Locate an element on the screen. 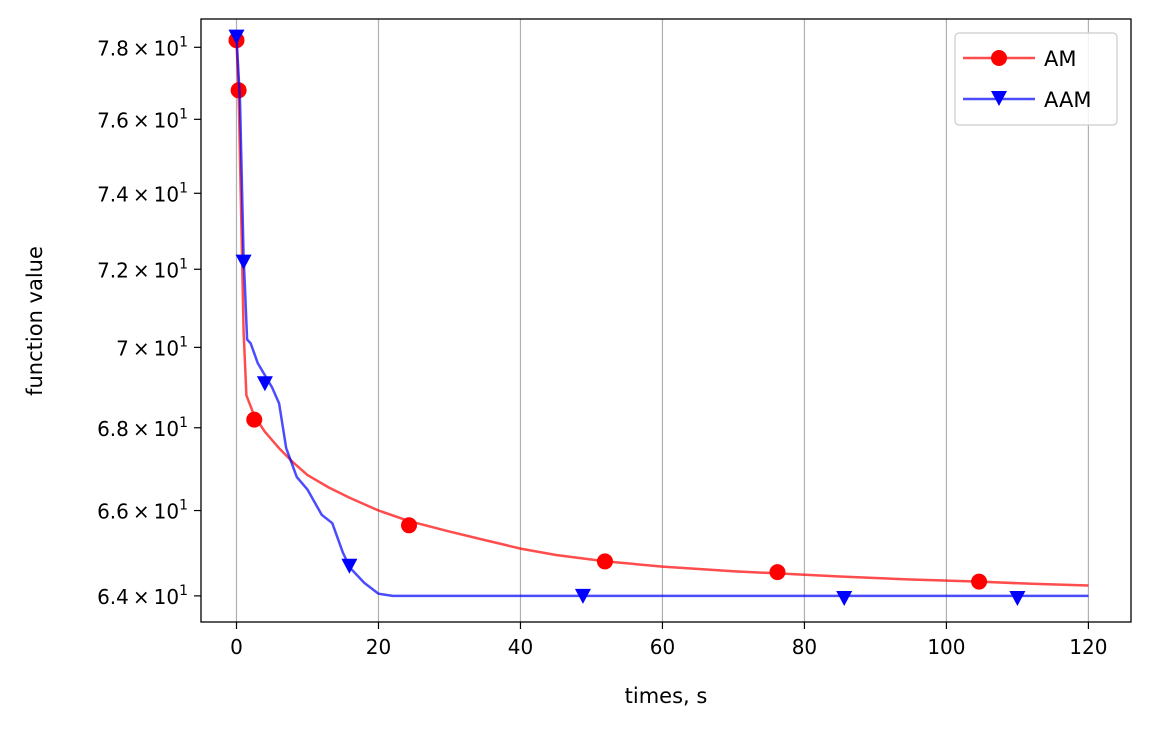  y-tick-label: 6.4 × 10¹ is located at coordinates (142, 596).